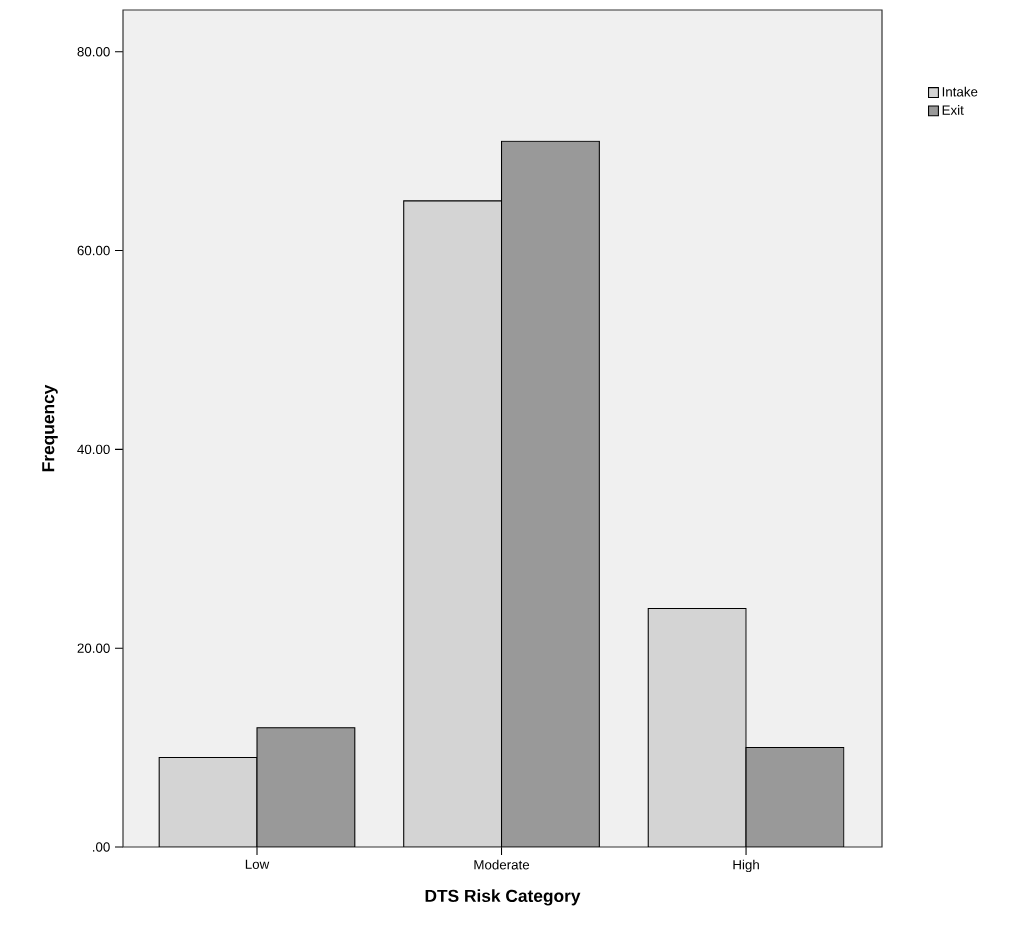  Describe the element at coordinates (93, 449) in the screenshot. I see `y-tick-label: 40.00` at that location.